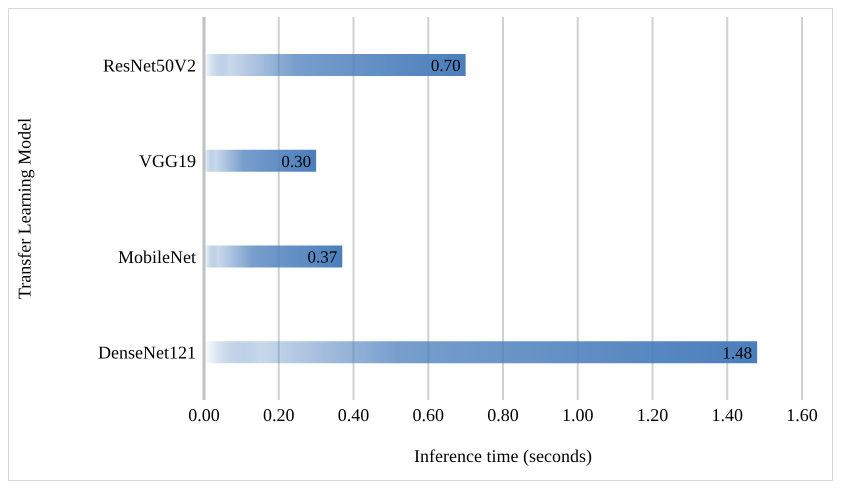 Image resolution: width=841 pixels, height=489 pixels. Describe the element at coordinates (204, 414) in the screenshot. I see `x-tick-label: 0.00` at that location.